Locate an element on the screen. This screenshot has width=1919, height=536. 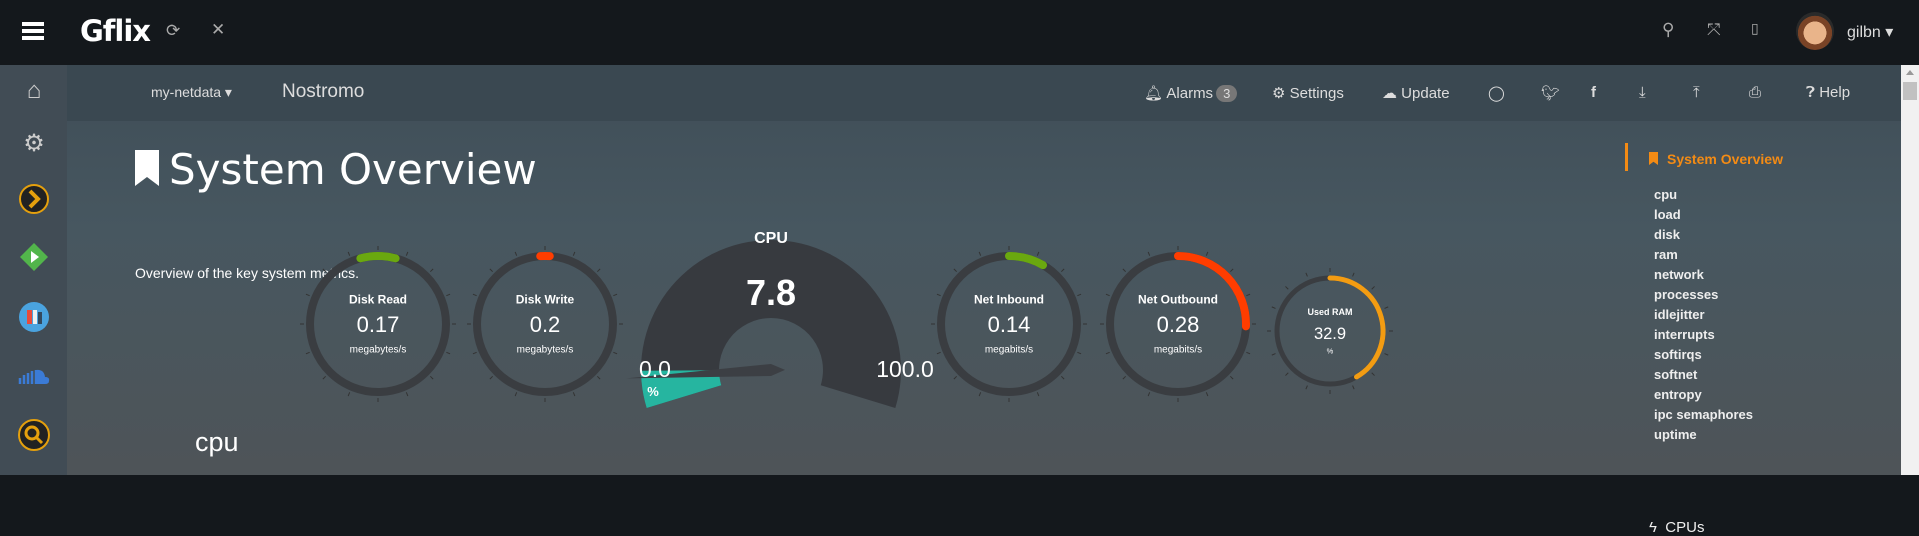
toc-item: softnet is located at coordinates (1675, 374).